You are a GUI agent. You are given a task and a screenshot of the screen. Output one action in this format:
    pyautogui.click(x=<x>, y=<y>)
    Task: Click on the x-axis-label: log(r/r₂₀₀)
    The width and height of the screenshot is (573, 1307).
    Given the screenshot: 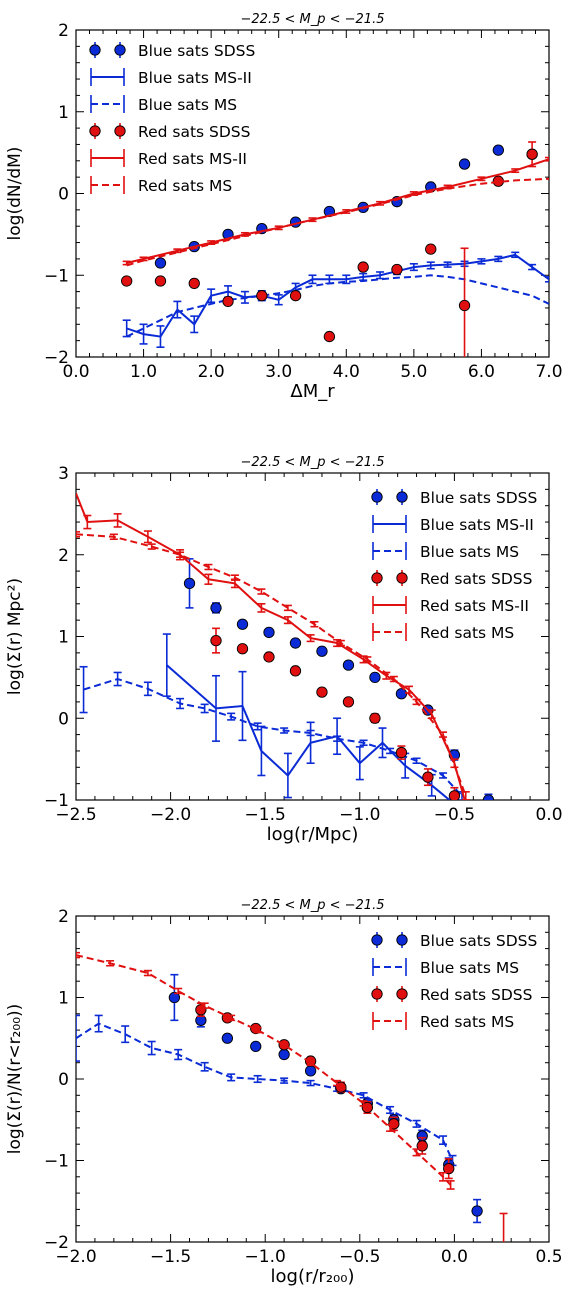 What is the action you would take?
    pyautogui.click(x=313, y=1276)
    